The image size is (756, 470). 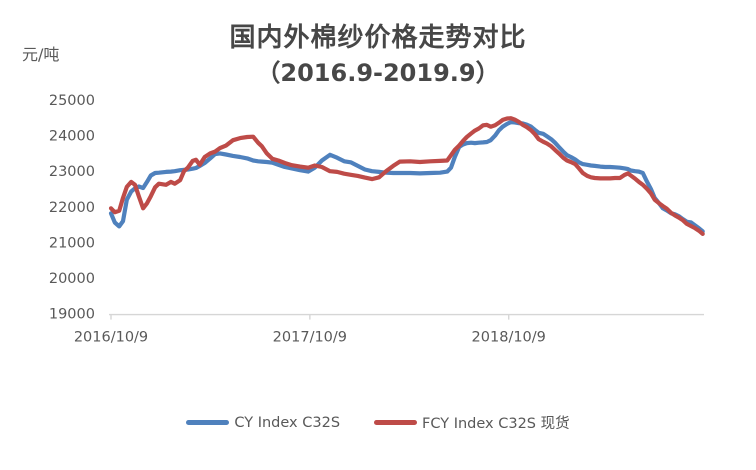 I want to click on y-axis-tick-label: 19000, so click(x=72, y=315).